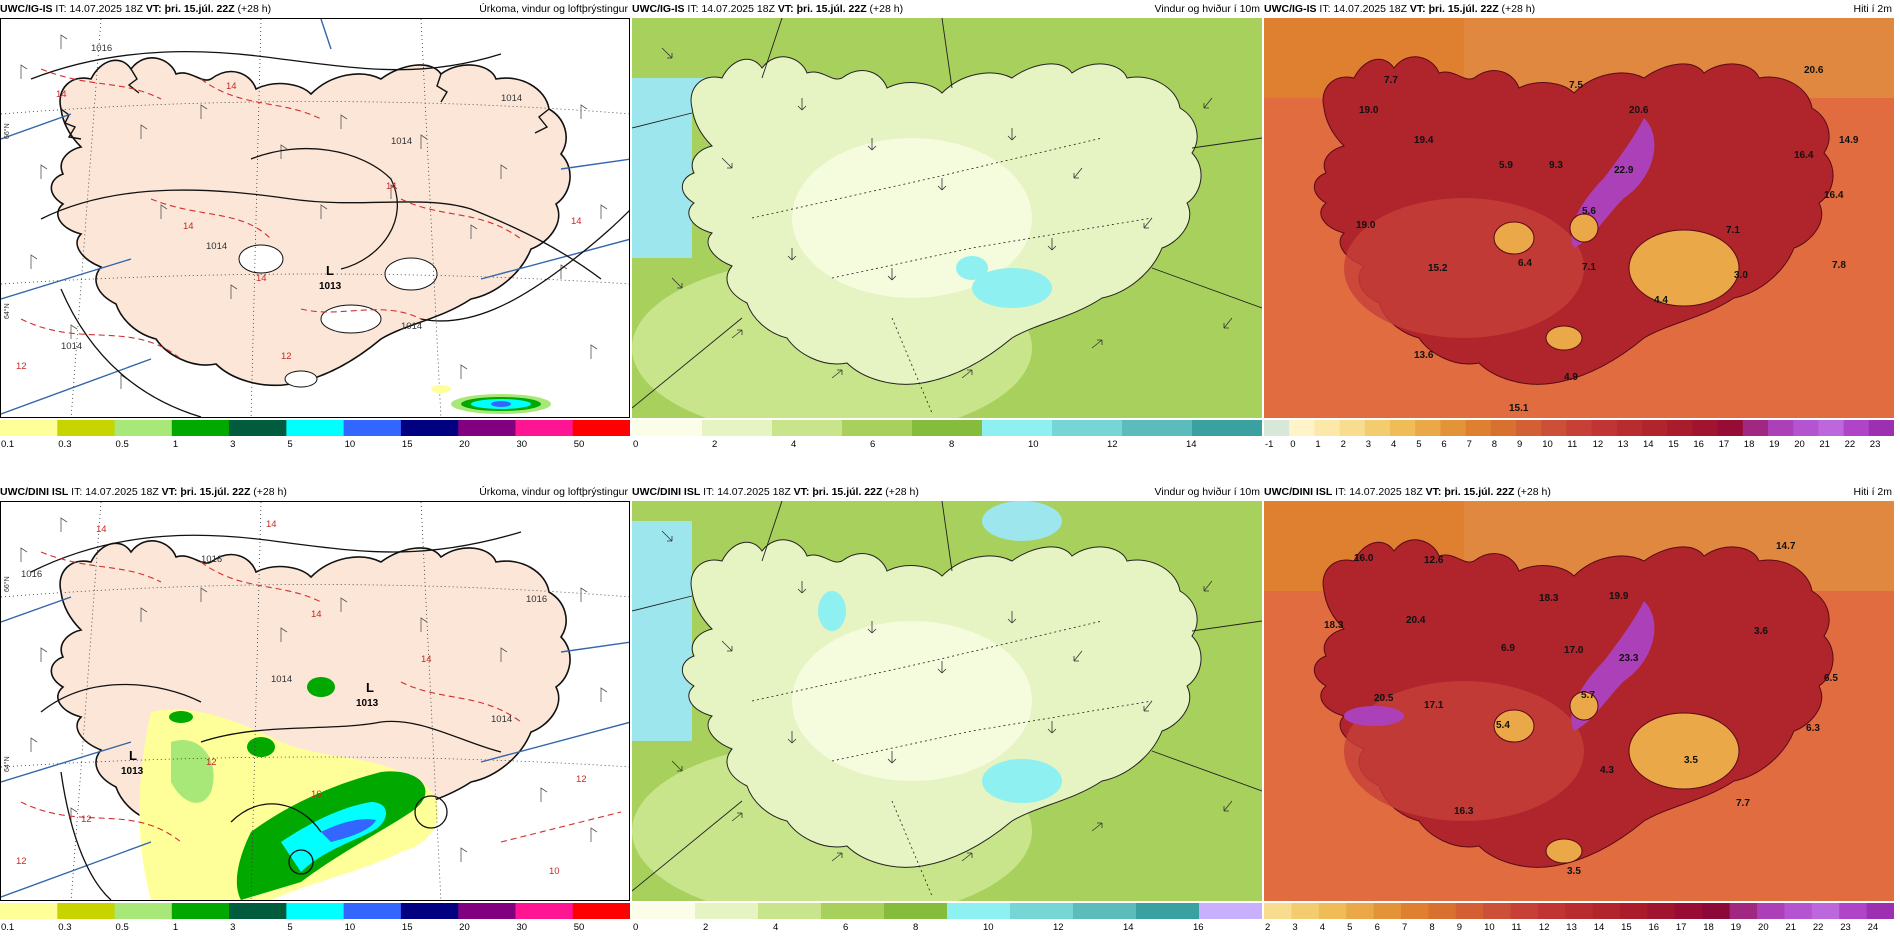 This screenshot has height=950, width=1900. Describe the element at coordinates (1343, 444) in the screenshot. I see `colorbar-tick-label: 2` at that location.